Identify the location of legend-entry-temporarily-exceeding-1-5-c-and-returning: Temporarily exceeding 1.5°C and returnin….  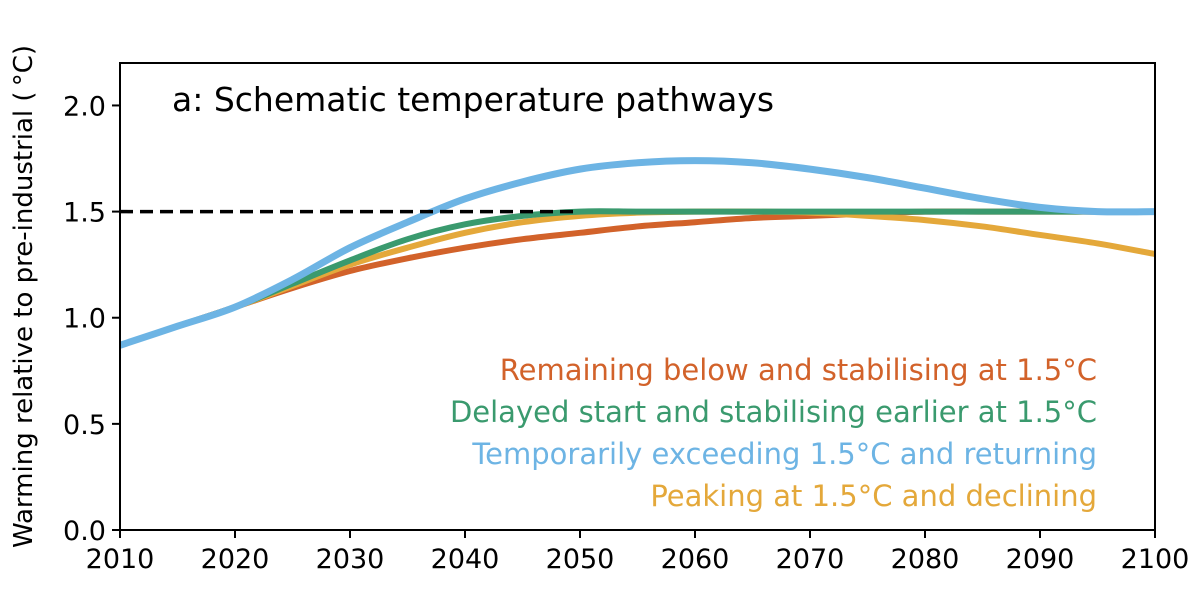
(784, 454).